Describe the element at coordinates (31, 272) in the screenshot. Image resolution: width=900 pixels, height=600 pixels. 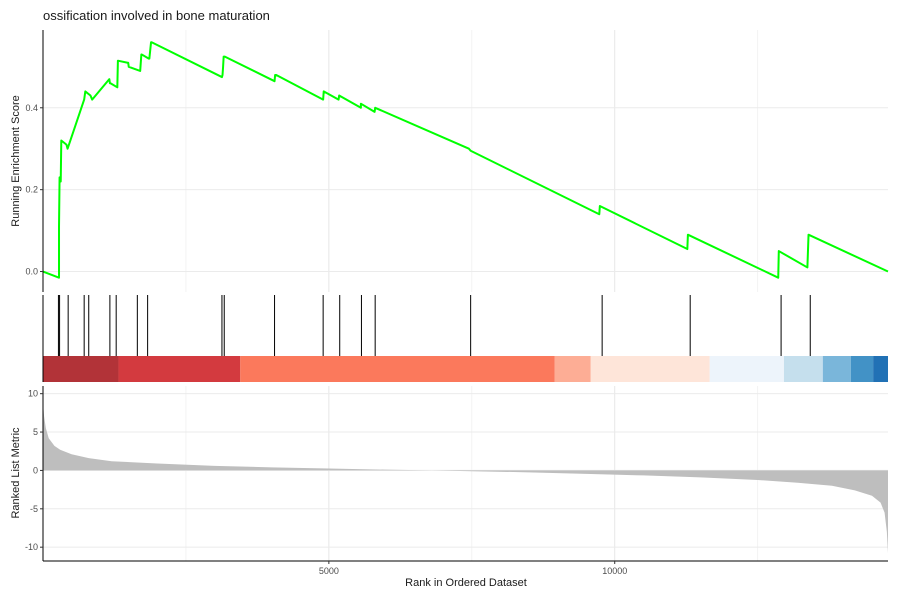
I see `y-tick-label-score: 0.0` at that location.